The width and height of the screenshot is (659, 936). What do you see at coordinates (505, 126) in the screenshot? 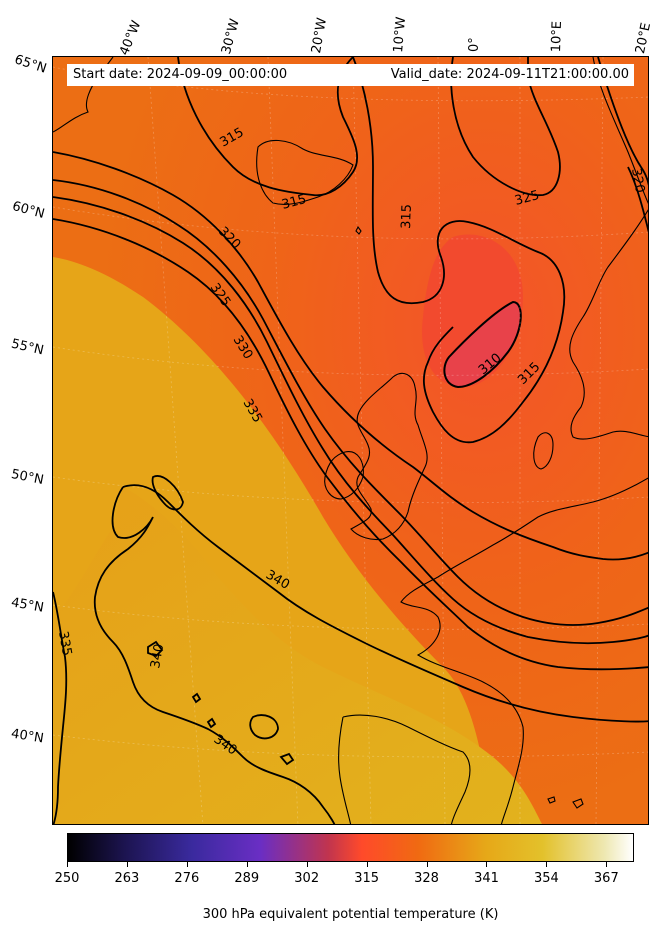
I see `contour-325-northeast` at bounding box center [505, 126].